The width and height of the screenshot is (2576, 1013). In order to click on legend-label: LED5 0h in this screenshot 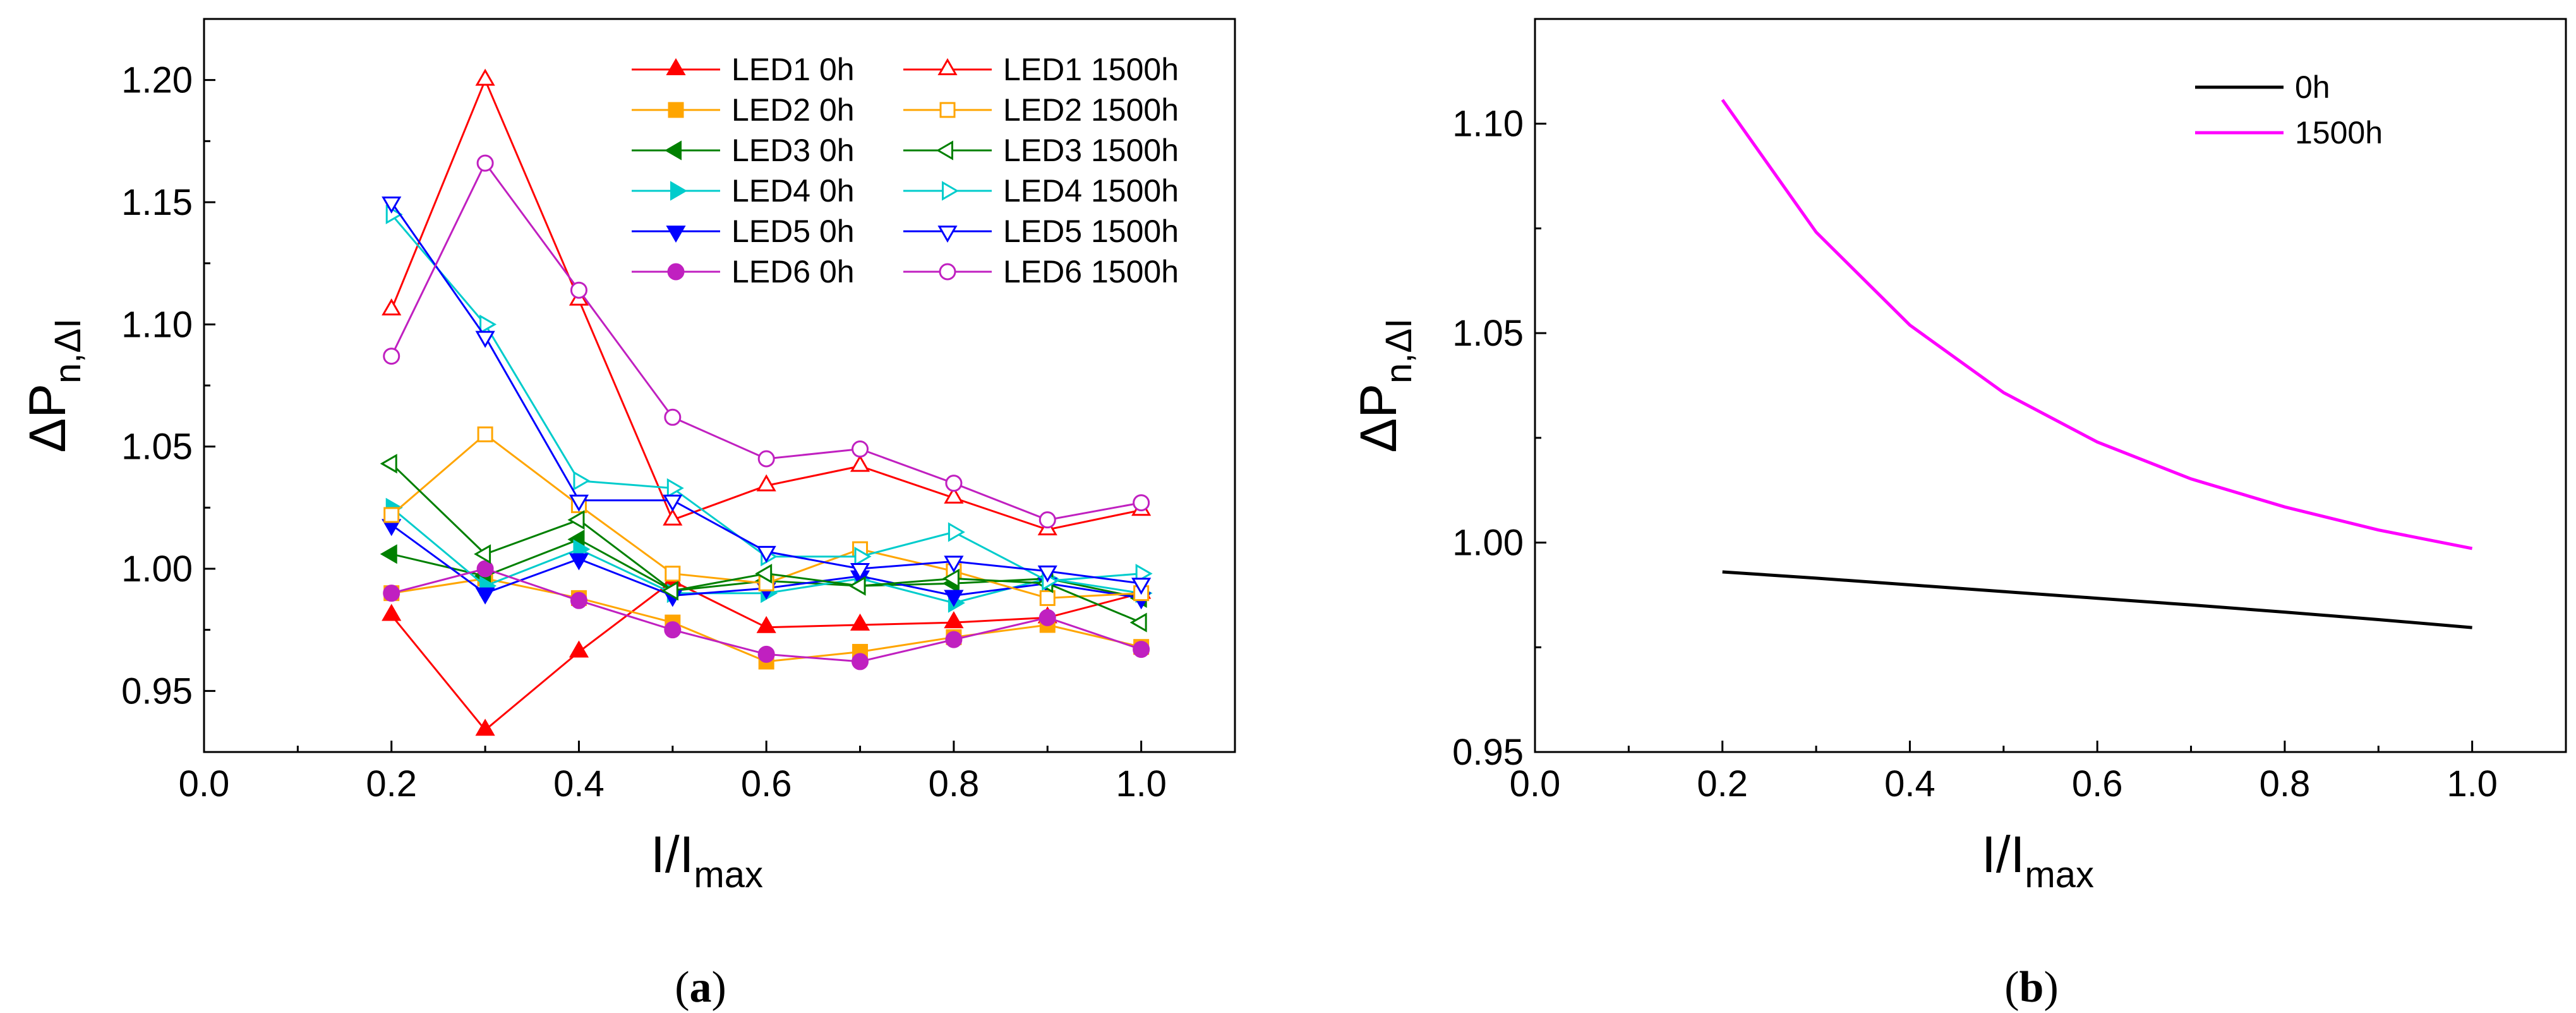, I will do `click(793, 231)`.